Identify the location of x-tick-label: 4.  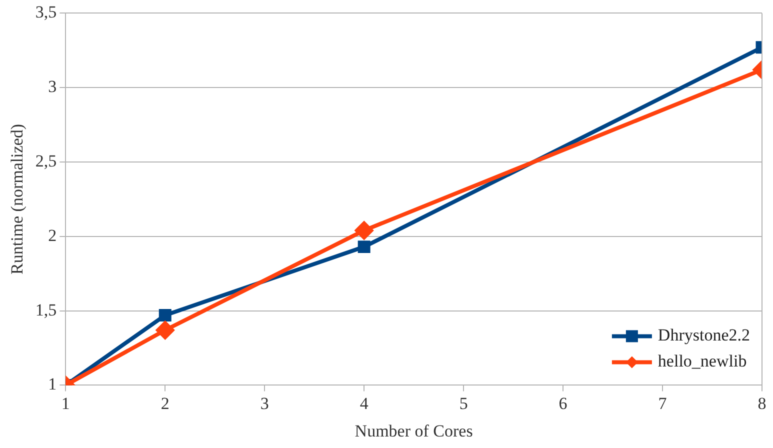
(364, 403).